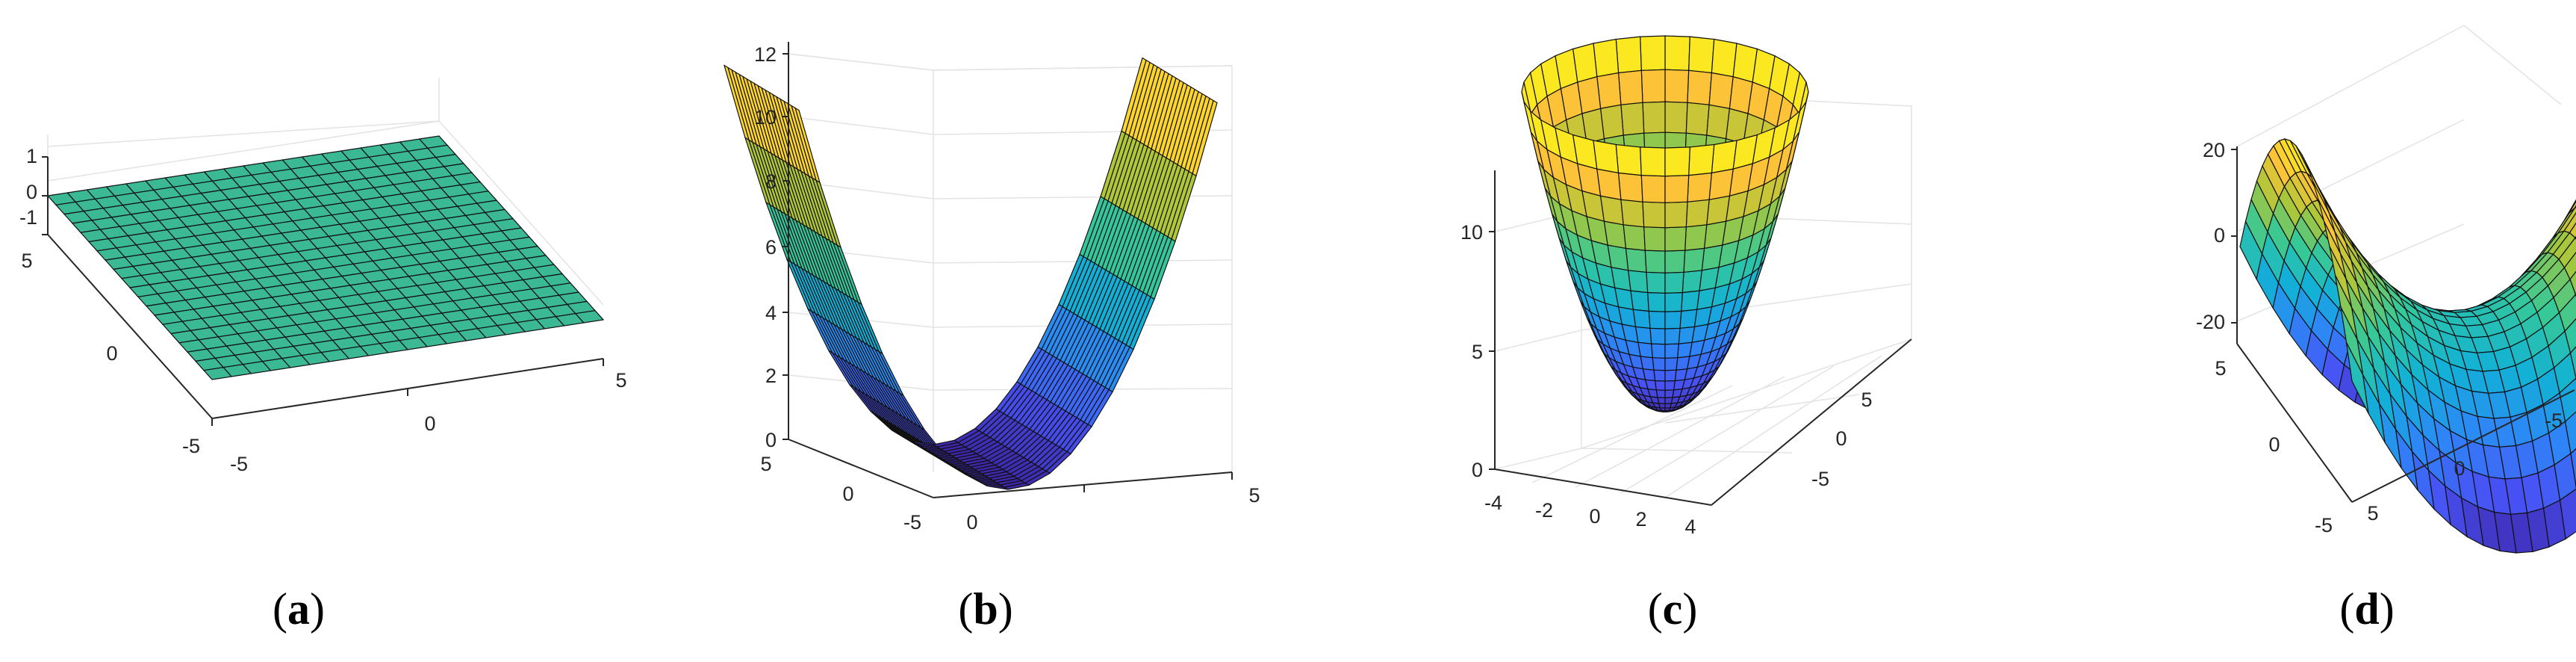 Image resolution: width=2576 pixels, height=662 pixels. What do you see at coordinates (2210, 322) in the screenshot?
I see `panel-d-z-tick: -20` at bounding box center [2210, 322].